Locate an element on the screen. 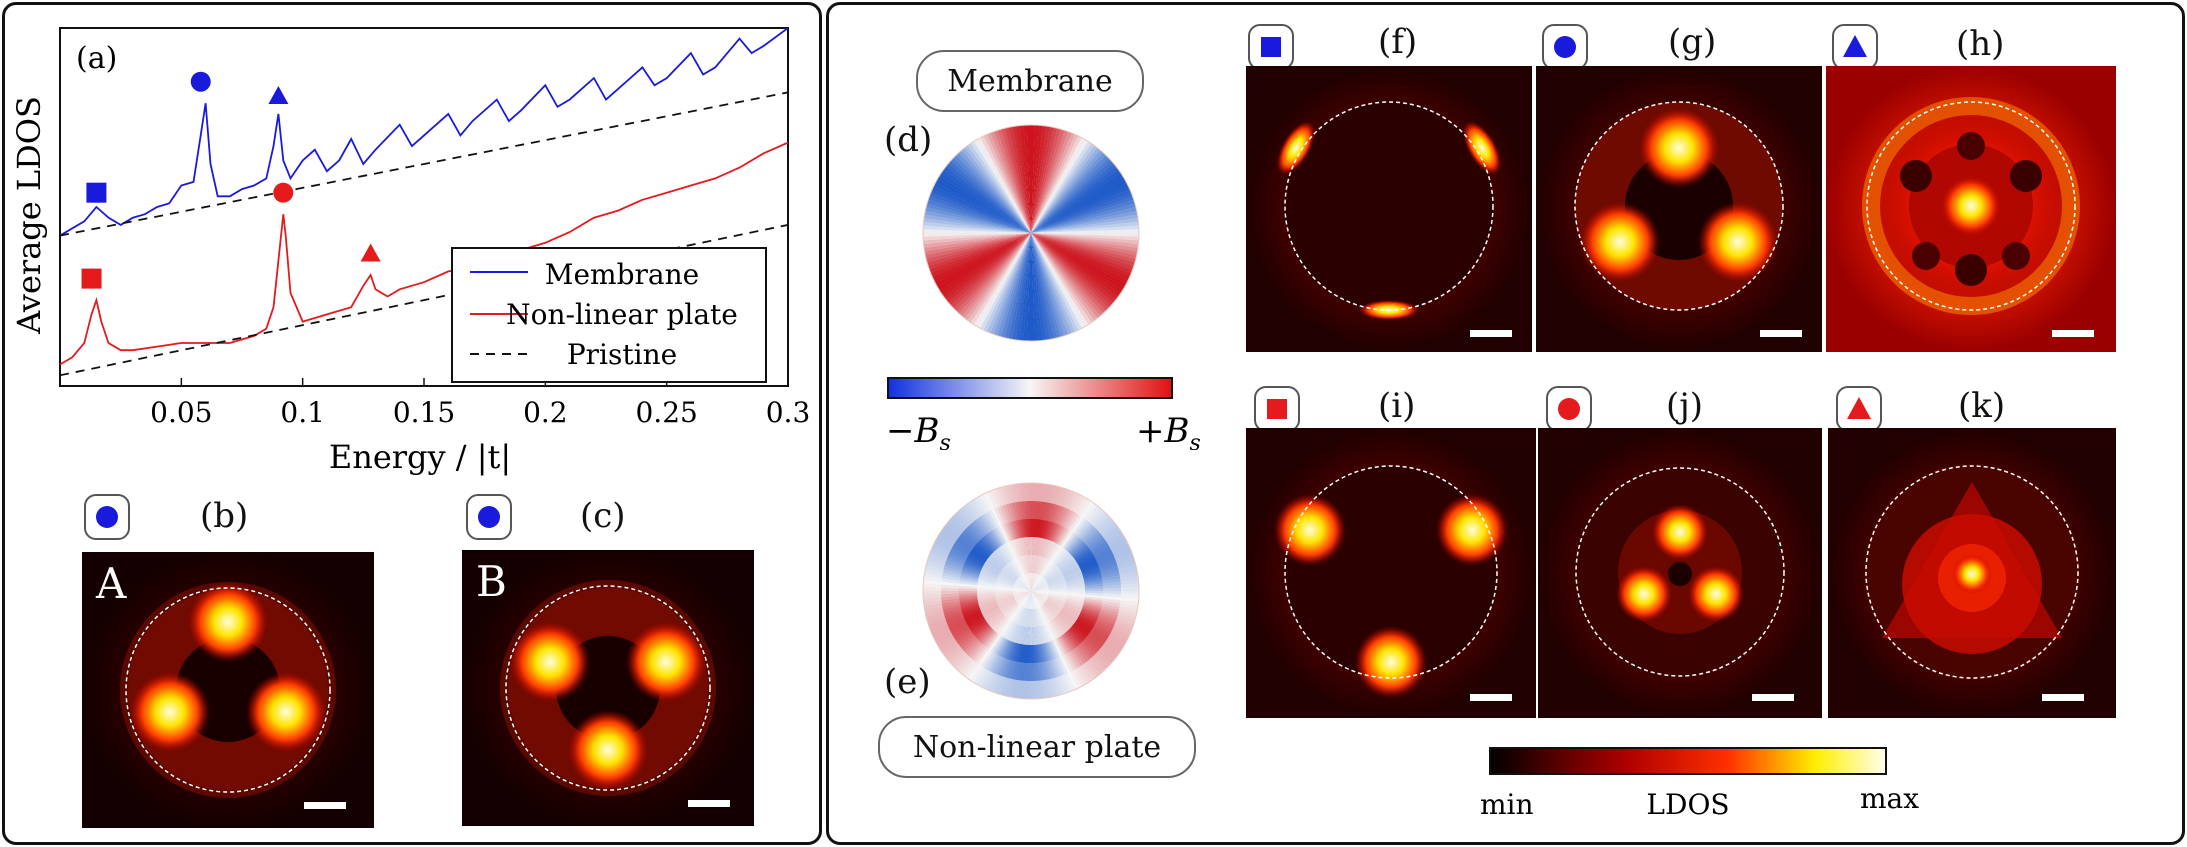 The height and width of the screenshot is (847, 2187). strain-field-plate is located at coordinates (1031, 591).